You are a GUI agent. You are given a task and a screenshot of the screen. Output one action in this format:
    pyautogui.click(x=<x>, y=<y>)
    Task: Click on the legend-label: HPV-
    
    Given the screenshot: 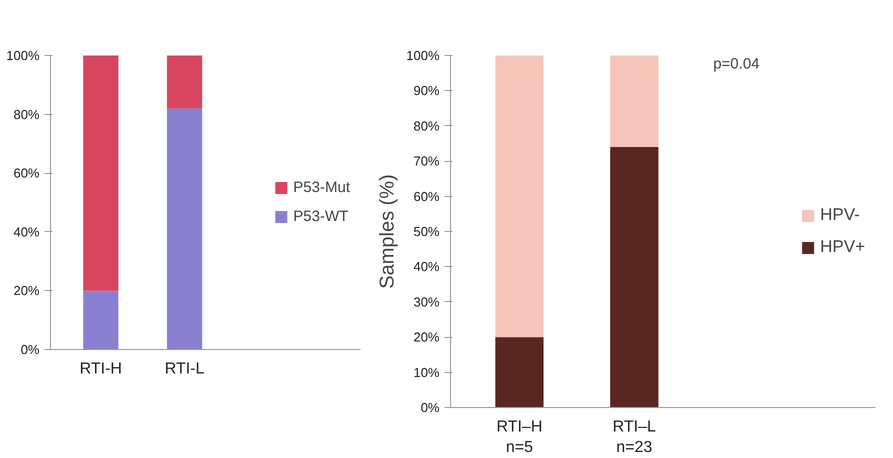 What is the action you would take?
    pyautogui.click(x=840, y=215)
    